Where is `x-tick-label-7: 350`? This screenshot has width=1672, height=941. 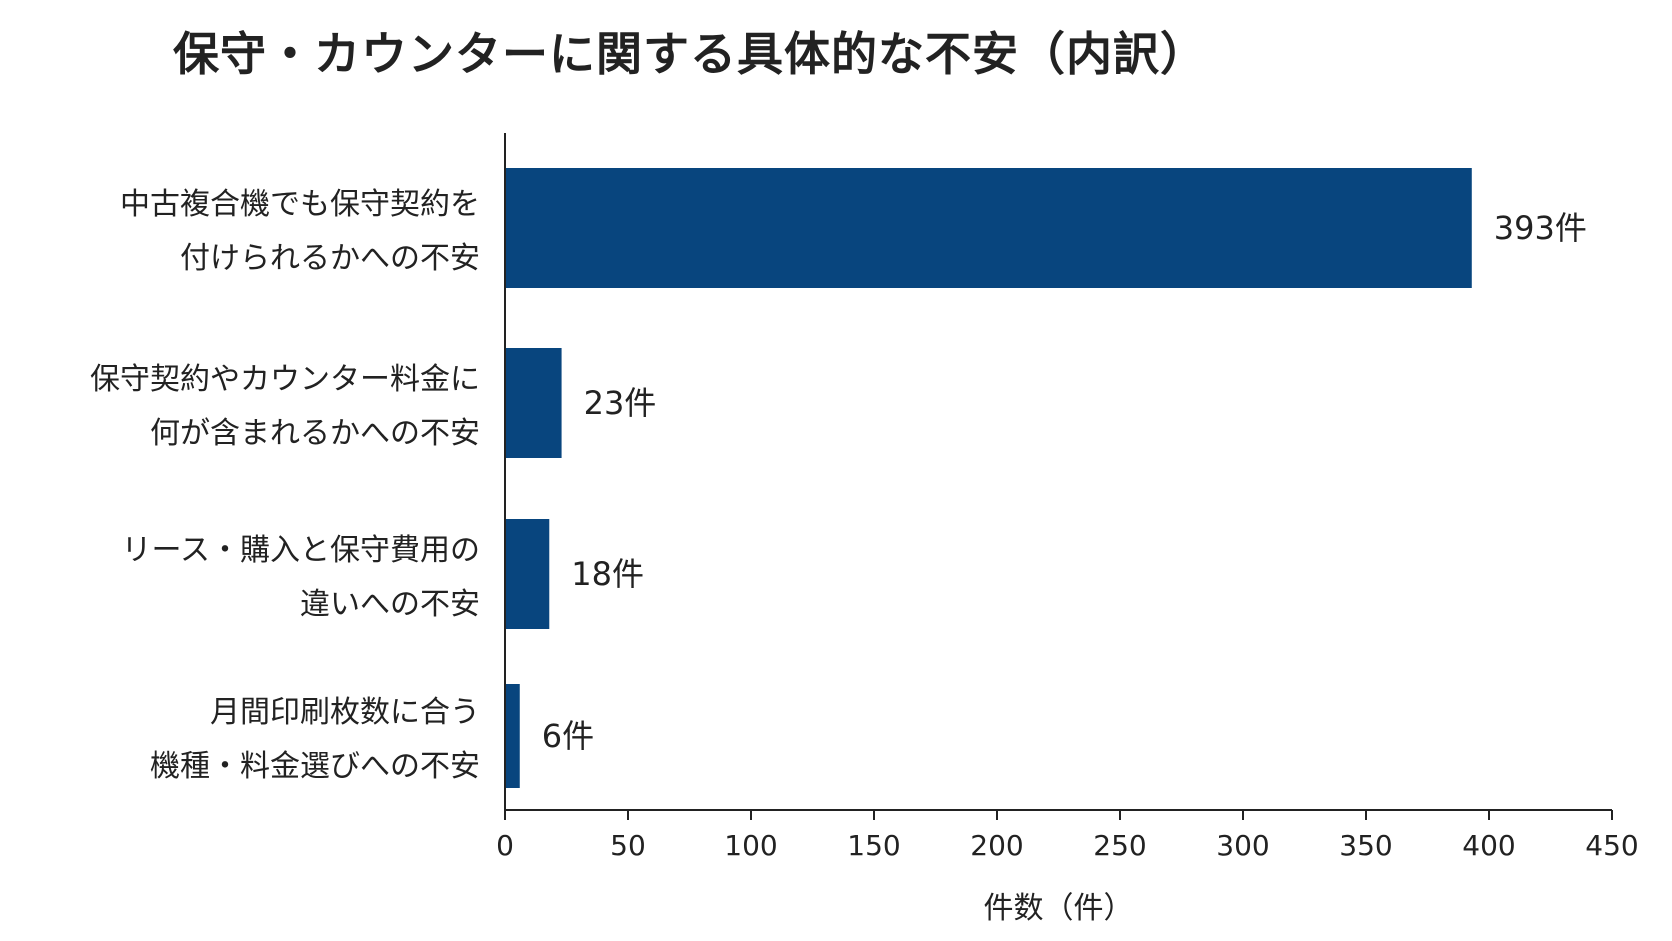
x-tick-label-7: 350 is located at coordinates (1365, 845).